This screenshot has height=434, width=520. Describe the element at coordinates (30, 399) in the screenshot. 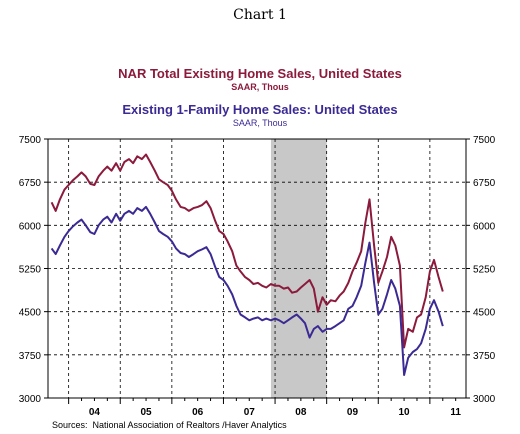

I see `y-tick-label-left: 3000` at that location.